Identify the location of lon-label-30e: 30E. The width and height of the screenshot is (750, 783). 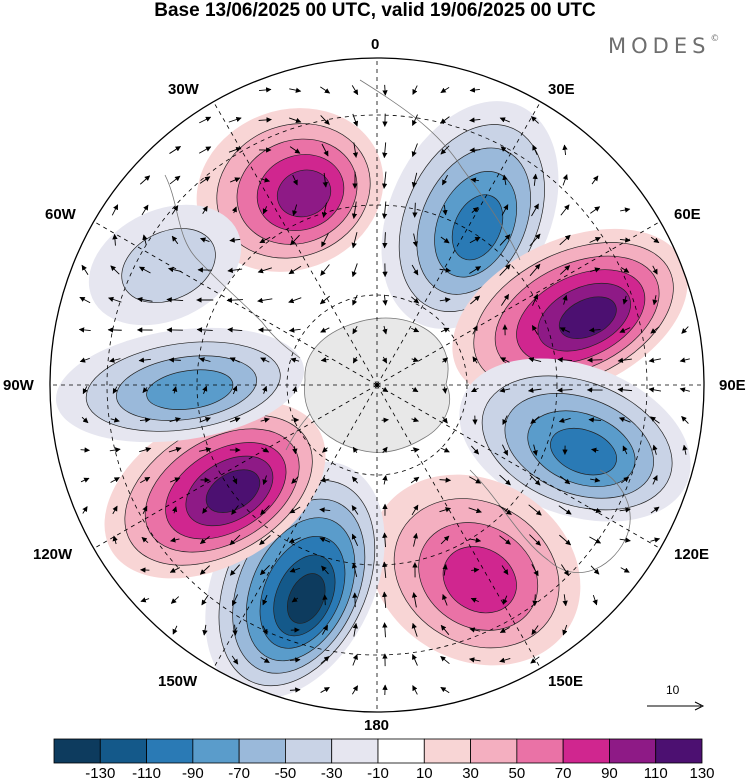
(561, 89).